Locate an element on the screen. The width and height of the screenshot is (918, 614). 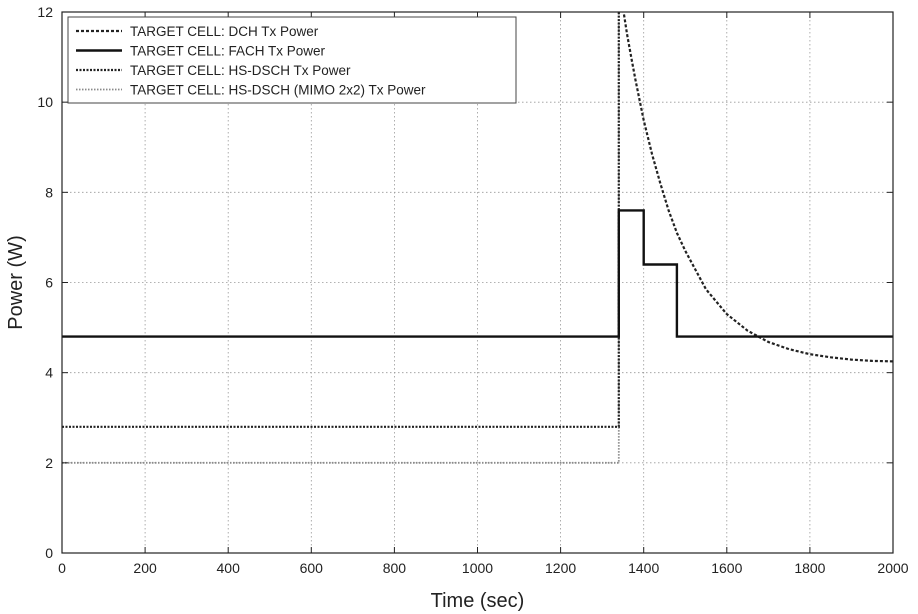
legend-label: TARGET CELL: HS-DSCH Tx Power is located at coordinates (240, 70).